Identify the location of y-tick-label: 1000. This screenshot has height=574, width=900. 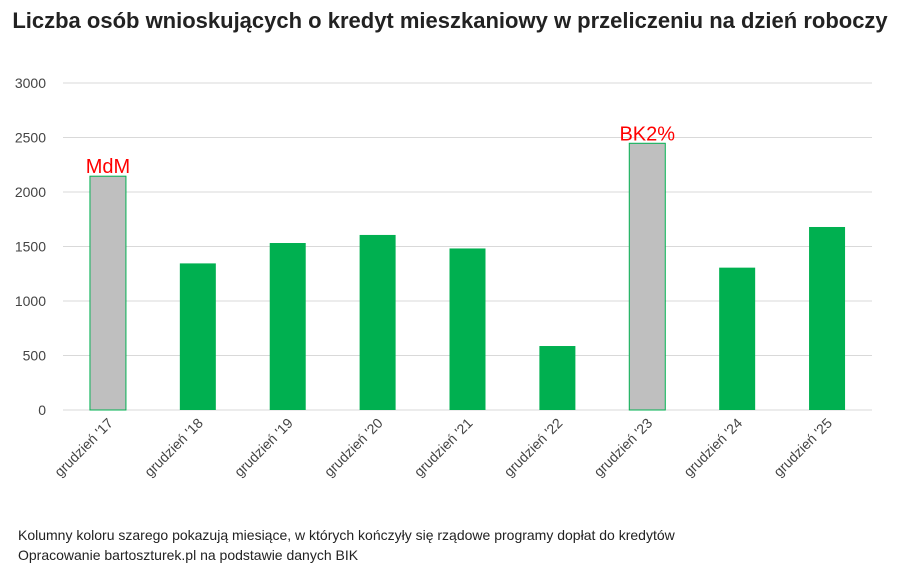
(30, 301).